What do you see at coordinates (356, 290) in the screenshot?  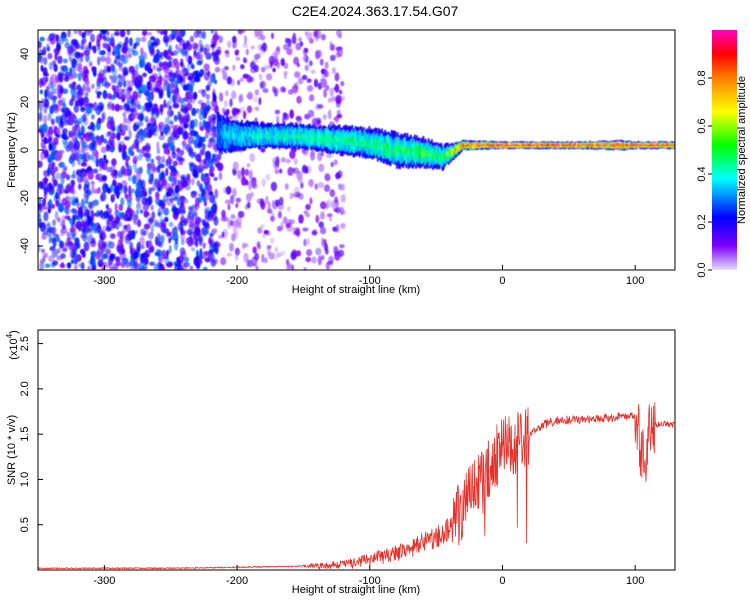 I see `spectrogram-x-label: Height of straight line (km)` at bounding box center [356, 290].